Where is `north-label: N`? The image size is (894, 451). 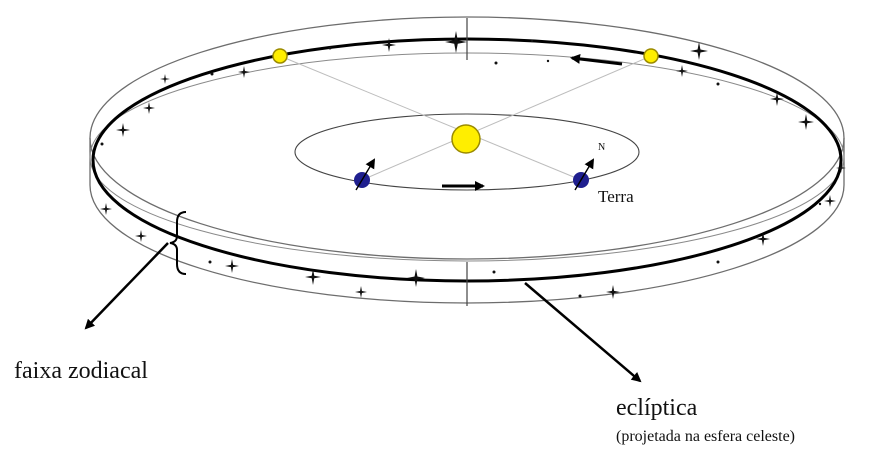 north-label: N is located at coordinates (601, 147).